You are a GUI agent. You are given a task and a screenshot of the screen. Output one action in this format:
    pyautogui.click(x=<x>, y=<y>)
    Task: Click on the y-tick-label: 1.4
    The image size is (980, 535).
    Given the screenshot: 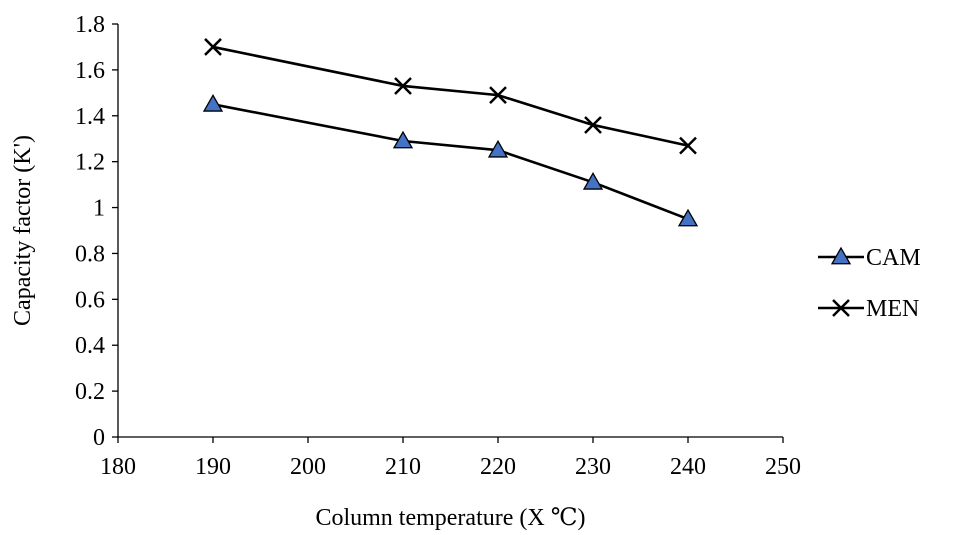 What is the action you would take?
    pyautogui.click(x=90, y=117)
    